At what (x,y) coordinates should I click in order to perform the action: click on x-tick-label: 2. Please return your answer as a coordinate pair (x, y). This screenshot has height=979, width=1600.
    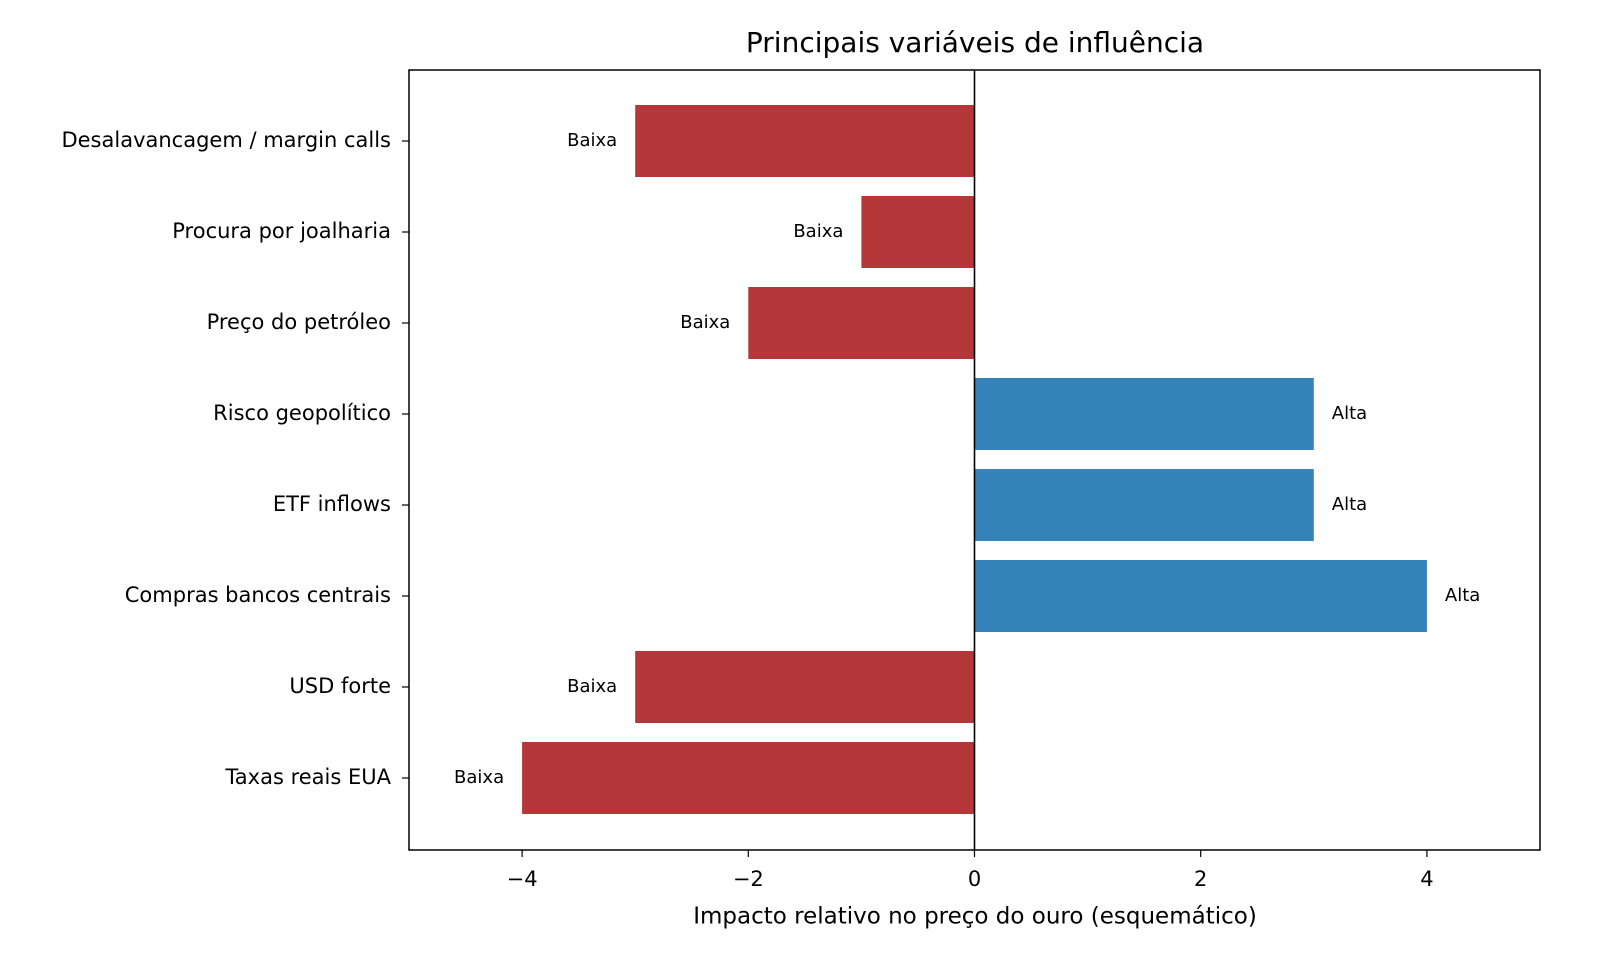
    Looking at the image, I should click on (1200, 879).